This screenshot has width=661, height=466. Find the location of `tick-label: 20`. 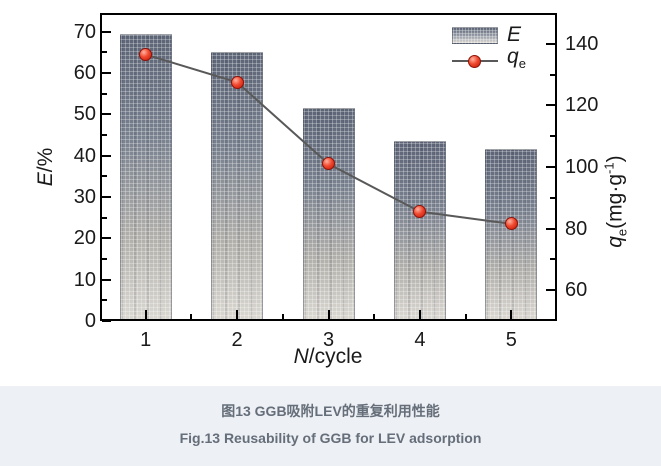

tick-label: 20 is located at coordinates (84, 238).